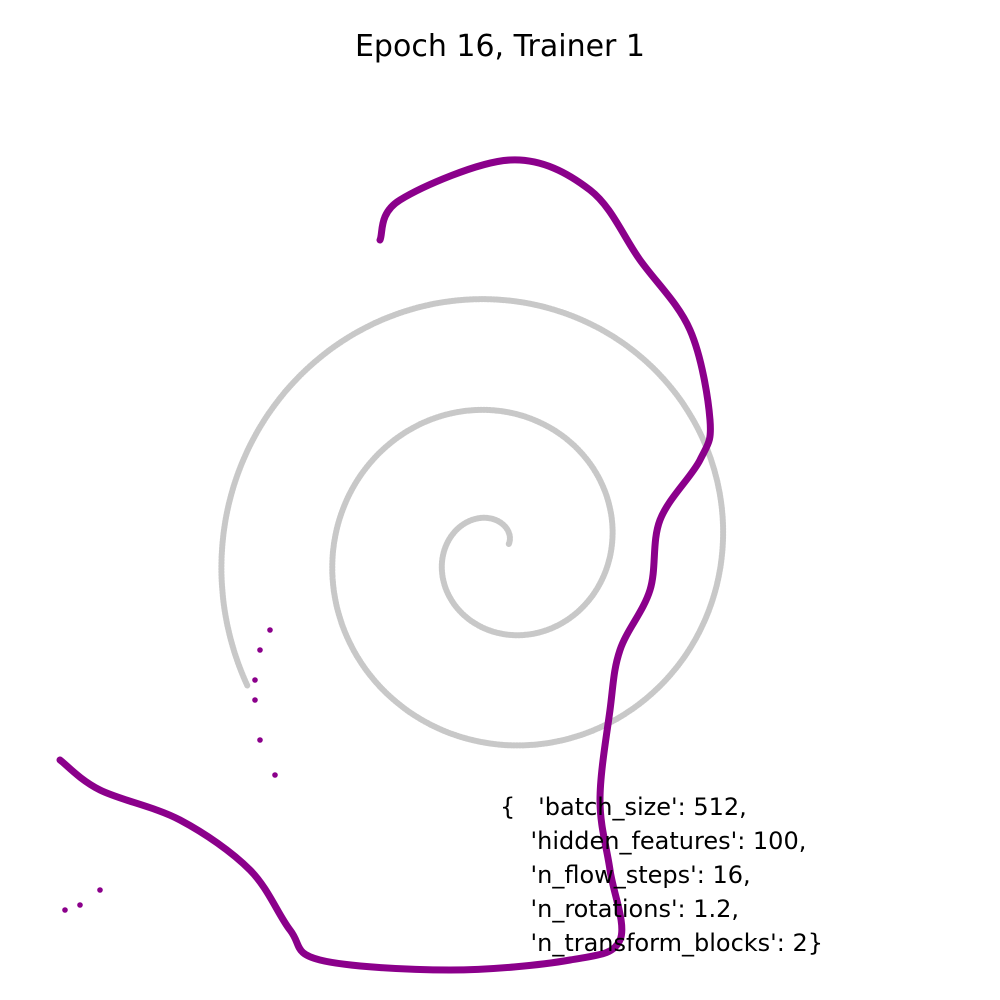 Image resolution: width=1000 pixels, height=1000 pixels. What do you see at coordinates (653, 841) in the screenshot?
I see `annotation-line-hidden-features: 'hidden_features': 100,` at bounding box center [653, 841].